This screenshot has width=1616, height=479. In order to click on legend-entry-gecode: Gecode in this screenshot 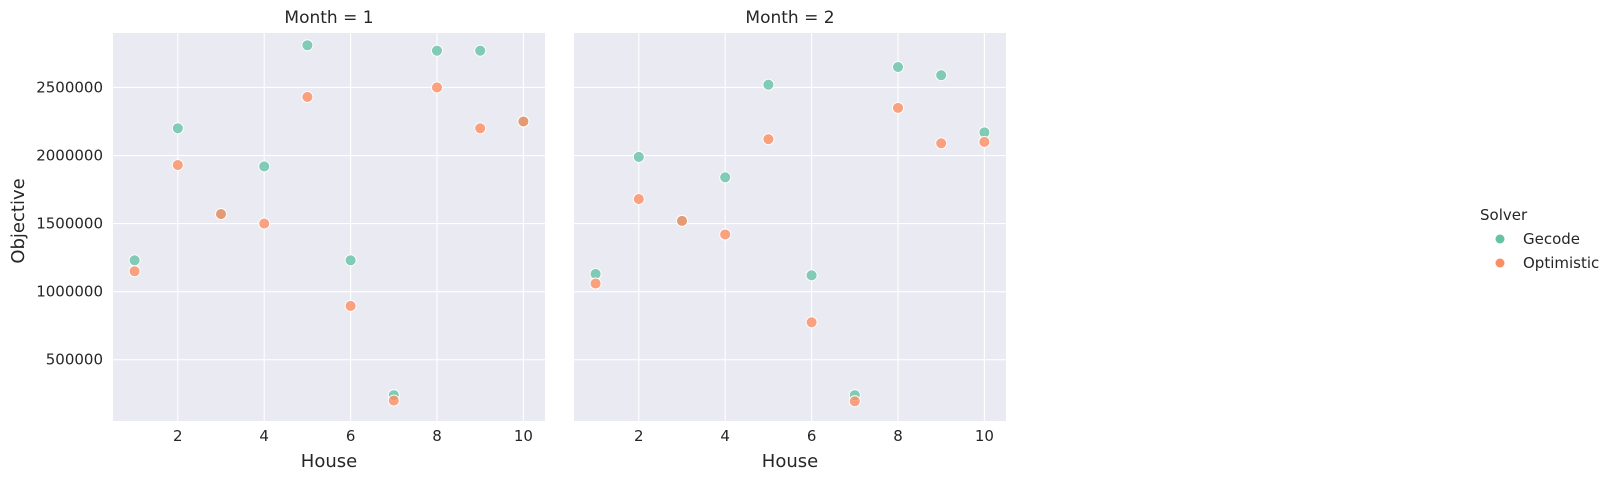, I will do `click(1537, 239)`.